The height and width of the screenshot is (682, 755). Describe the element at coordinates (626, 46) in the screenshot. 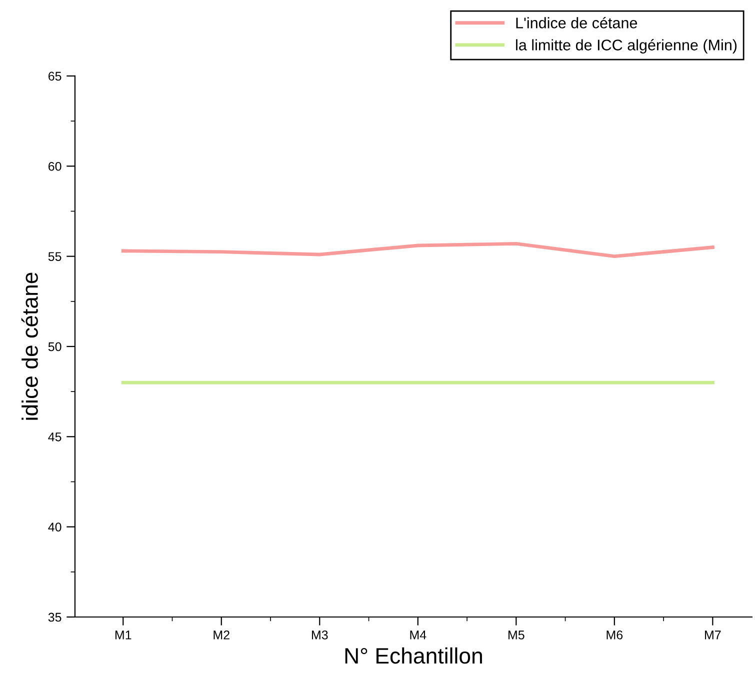

I see `legend-label: la limitte de ICC algérienne (Min)` at that location.